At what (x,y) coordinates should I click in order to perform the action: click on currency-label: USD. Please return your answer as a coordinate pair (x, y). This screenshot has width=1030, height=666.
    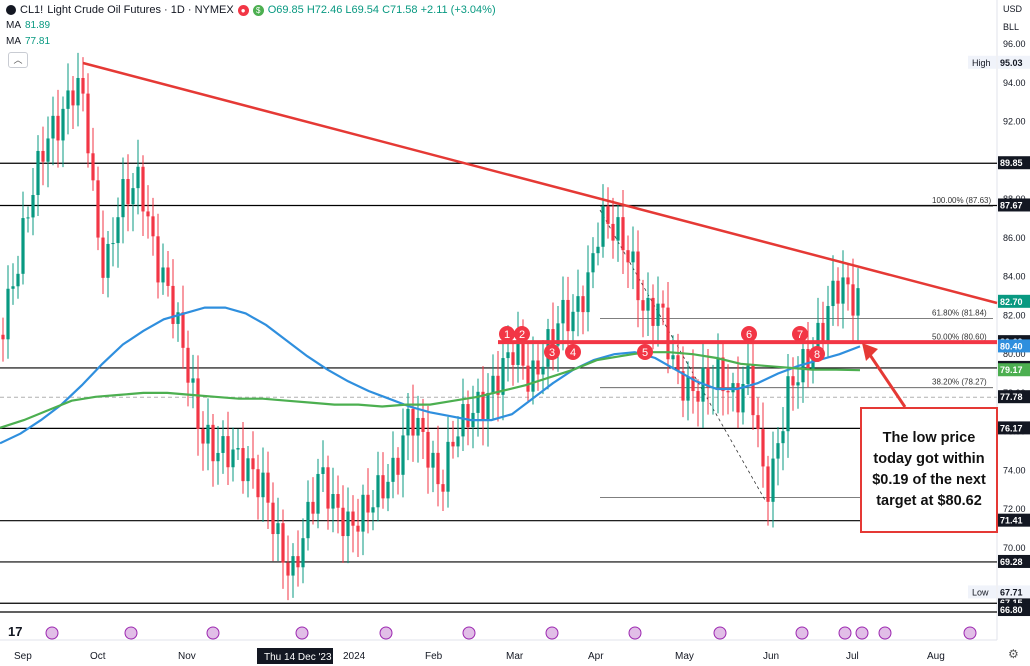
    Looking at the image, I should click on (1013, 9).